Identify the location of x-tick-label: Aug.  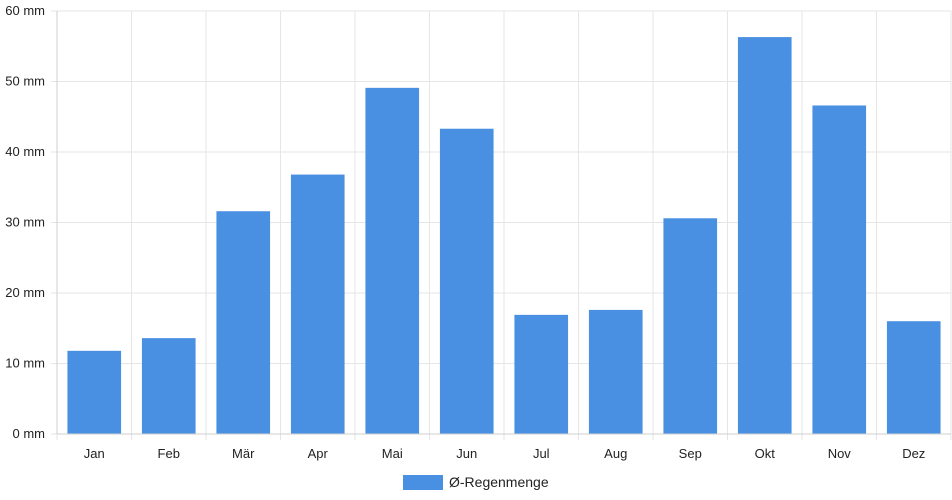
(615, 453).